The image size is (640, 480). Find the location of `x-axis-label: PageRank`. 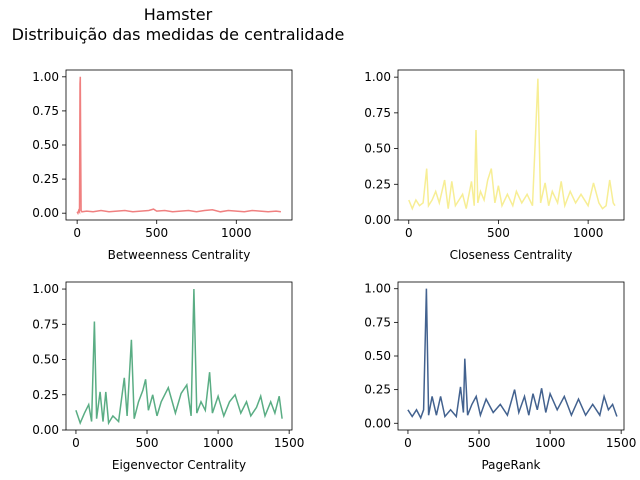

x-axis-label: PageRank is located at coordinates (510, 465).